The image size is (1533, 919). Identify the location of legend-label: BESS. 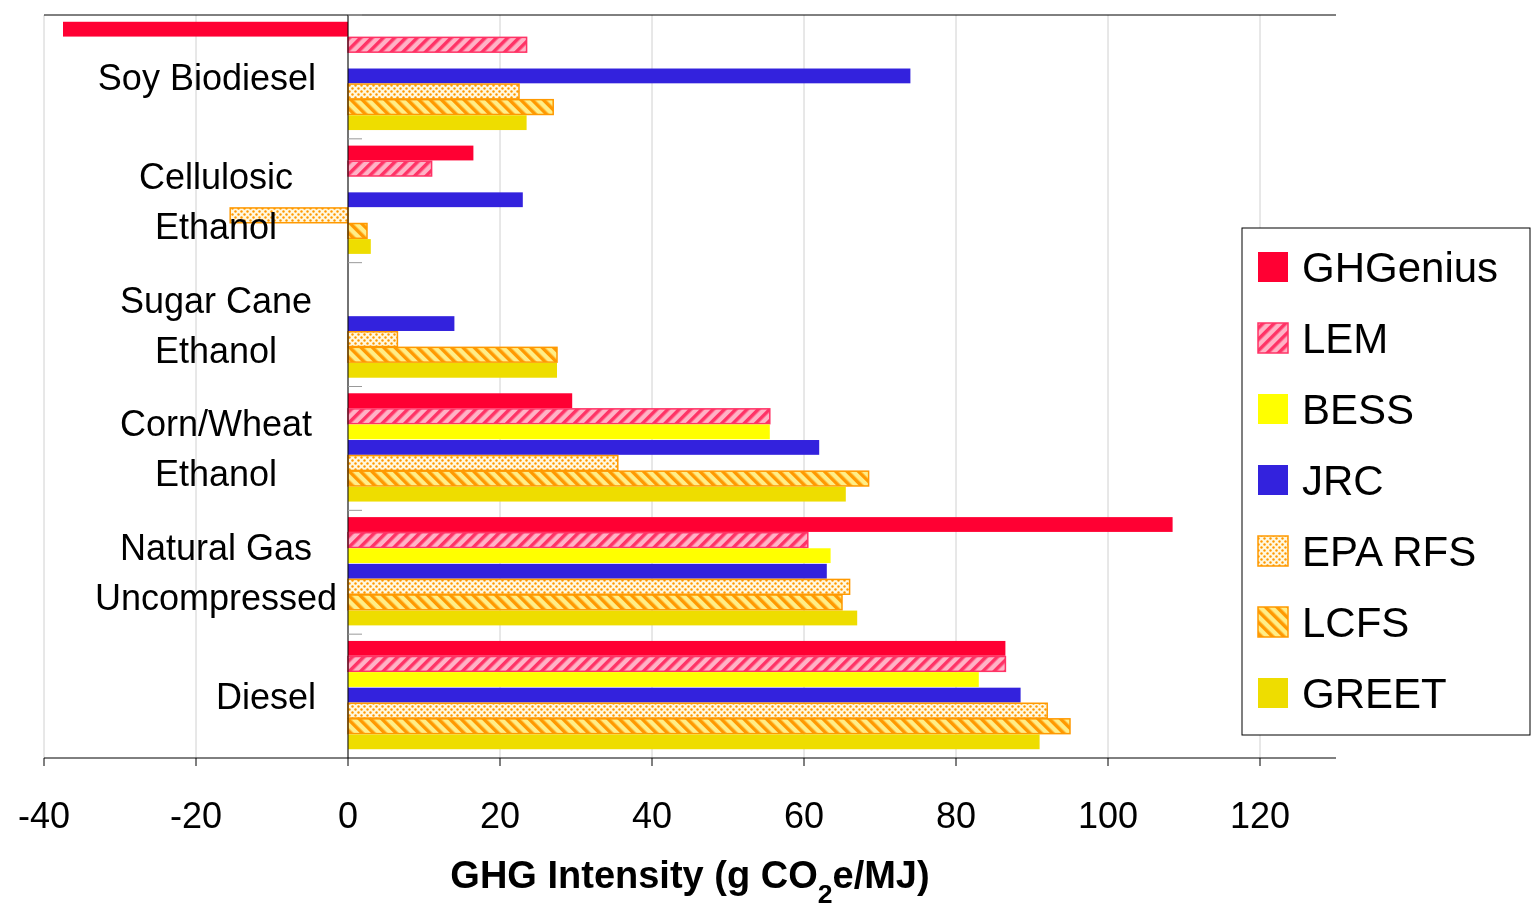
(1358, 409).